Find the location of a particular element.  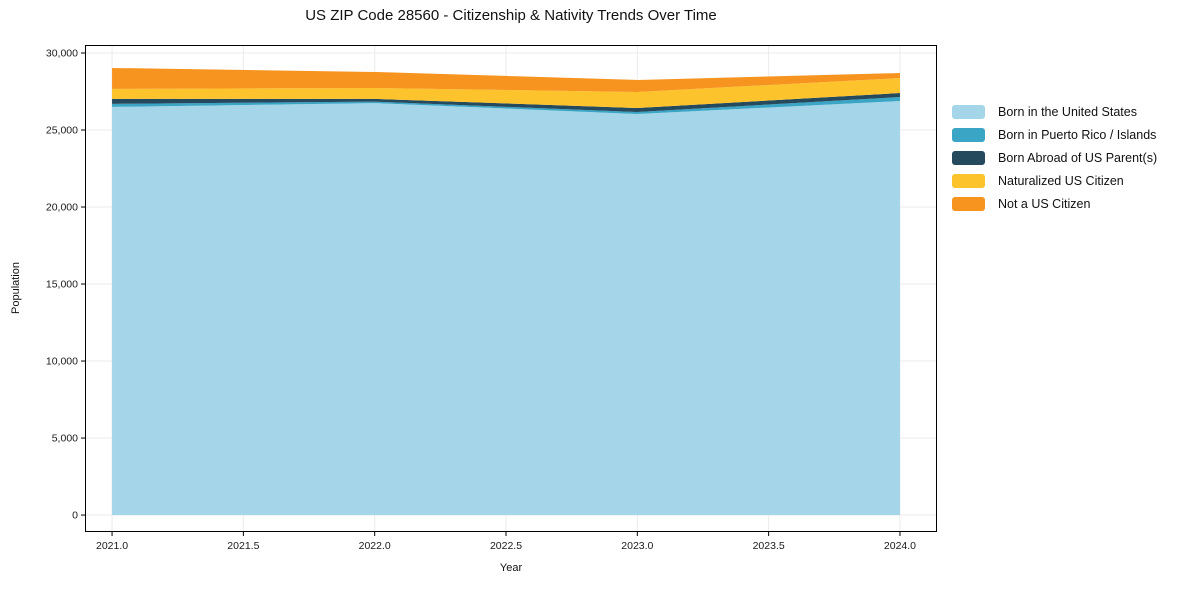

y-tick-label: 25,000 is located at coordinates (62, 131).